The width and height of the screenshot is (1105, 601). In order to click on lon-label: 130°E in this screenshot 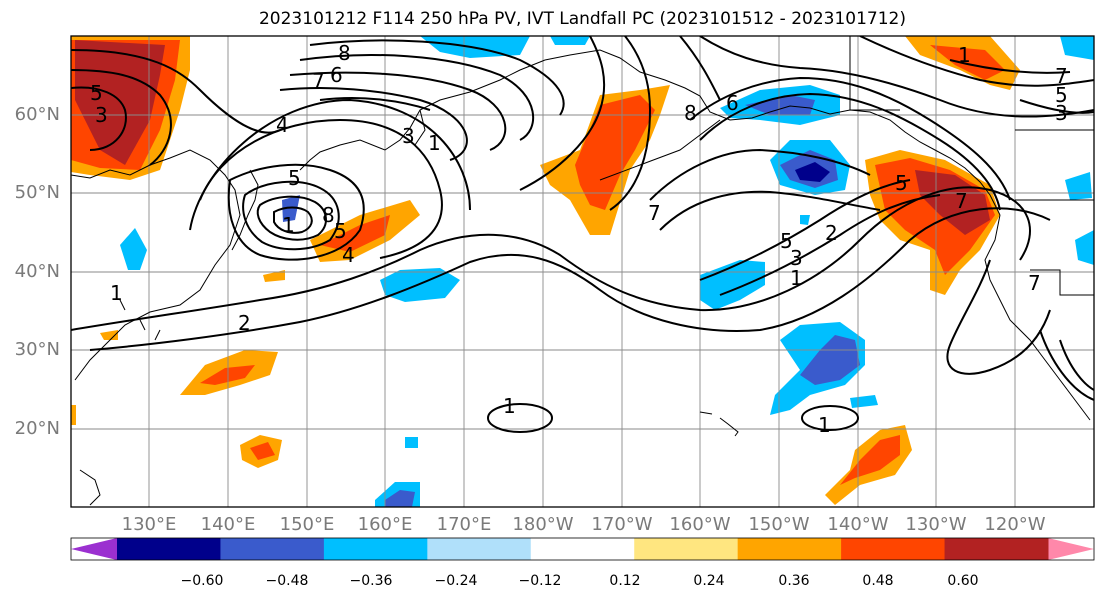, I will do `click(149, 524)`.